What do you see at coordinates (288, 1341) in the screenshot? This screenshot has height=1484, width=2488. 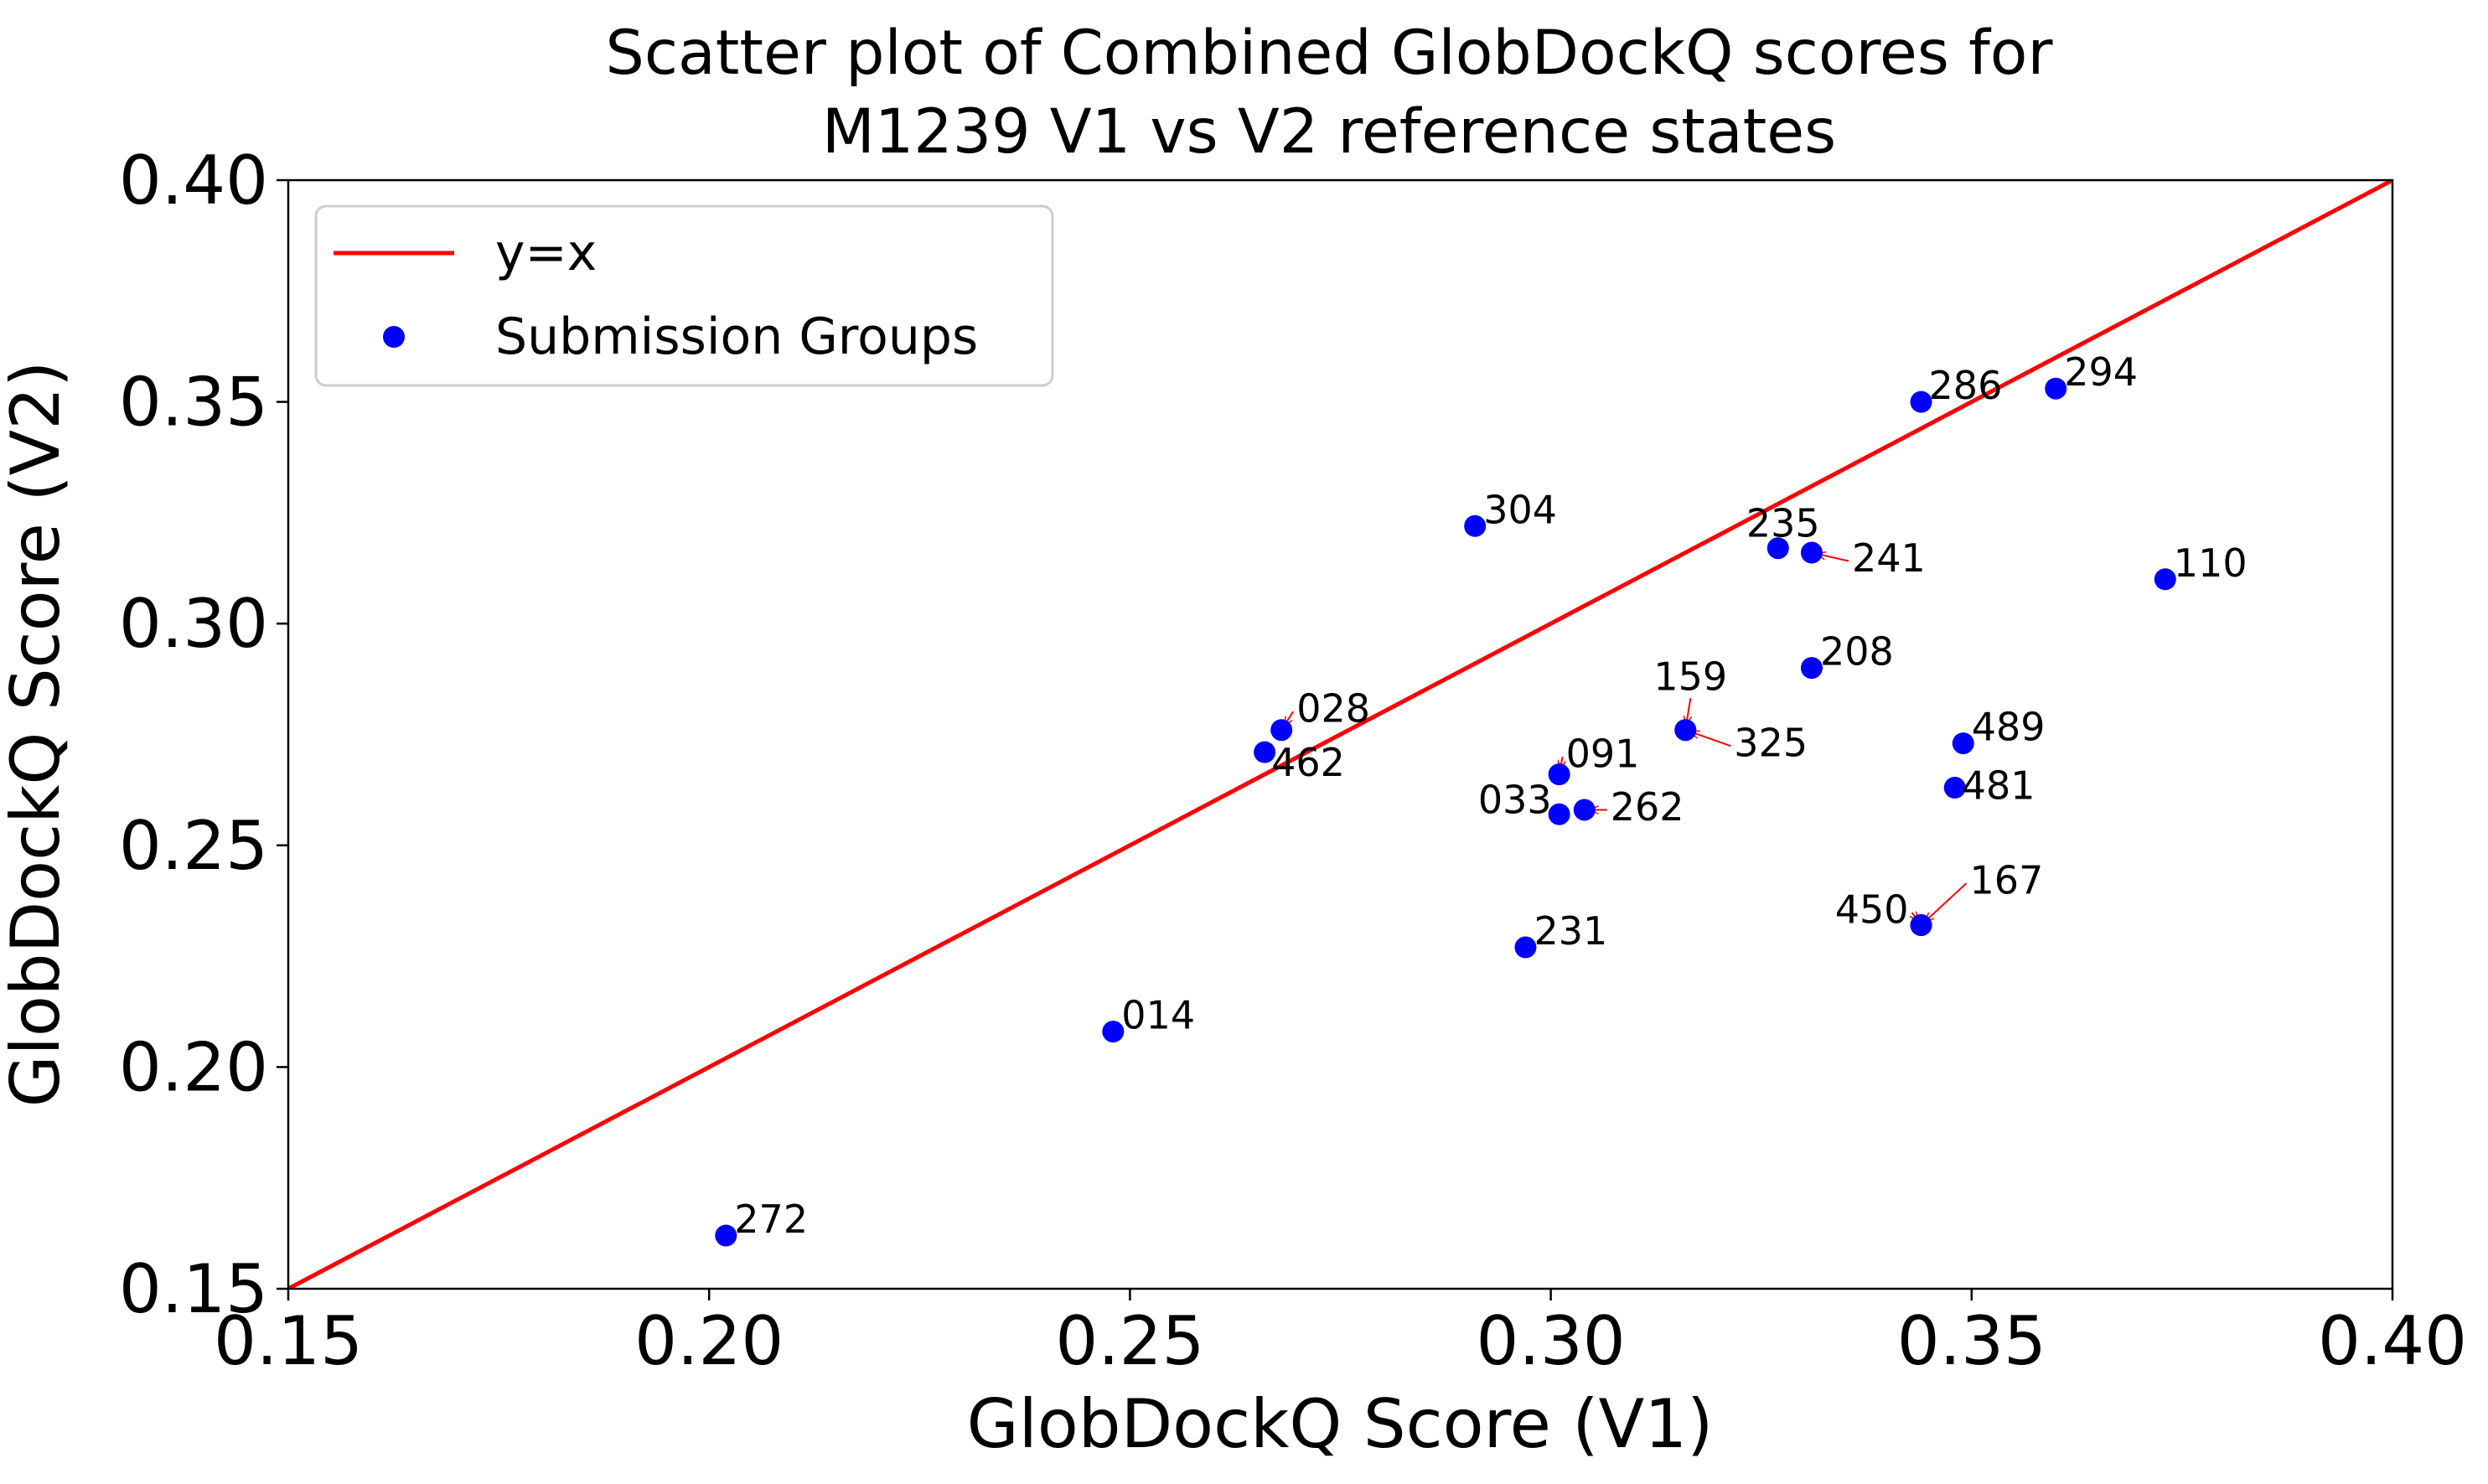 I see `x-tick-label-0.15: 0.15` at bounding box center [288, 1341].